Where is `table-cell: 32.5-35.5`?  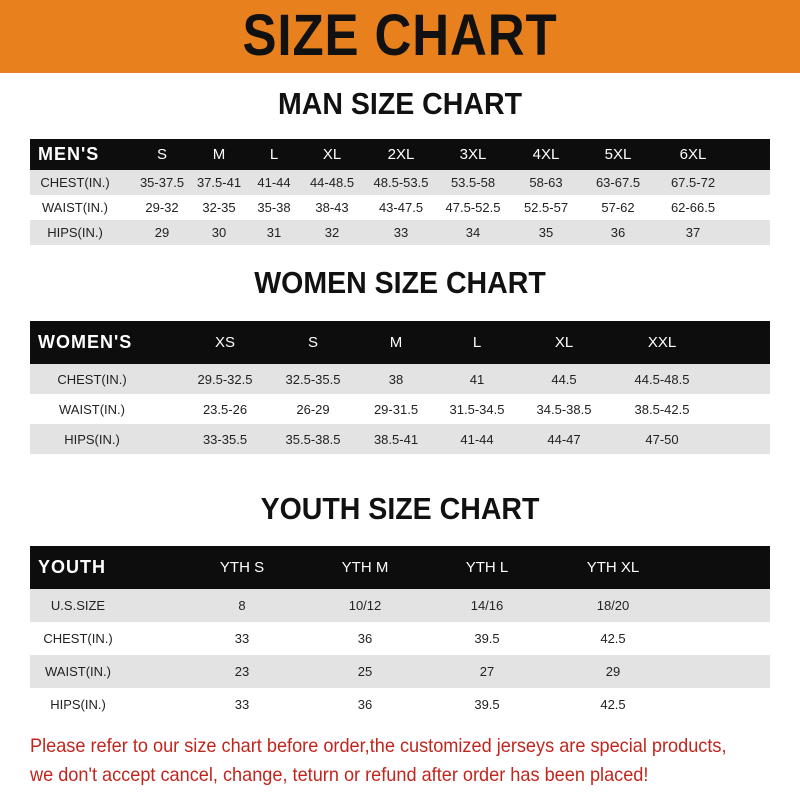 table-cell: 32.5-35.5 is located at coordinates (313, 379).